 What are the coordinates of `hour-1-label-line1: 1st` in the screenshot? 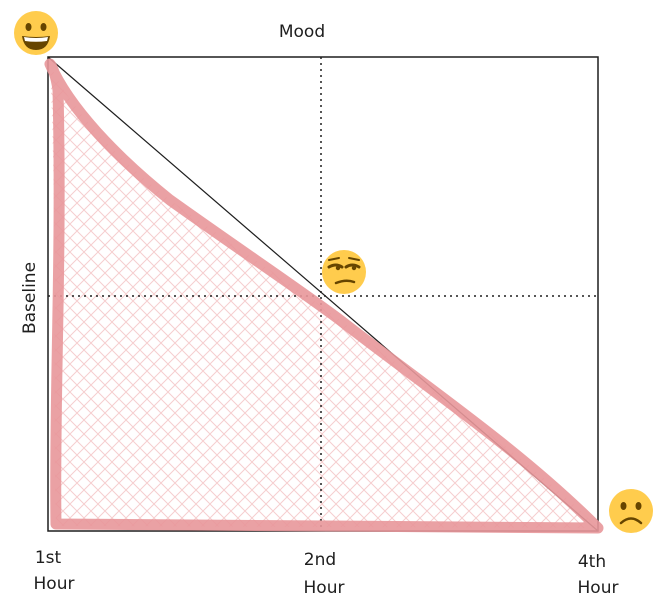 It's located at (48, 558).